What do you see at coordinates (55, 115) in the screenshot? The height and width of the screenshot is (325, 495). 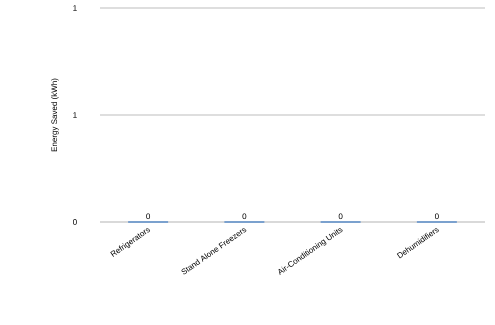 I see `y-axis-title: Energy Saved (kWh)` at bounding box center [55, 115].